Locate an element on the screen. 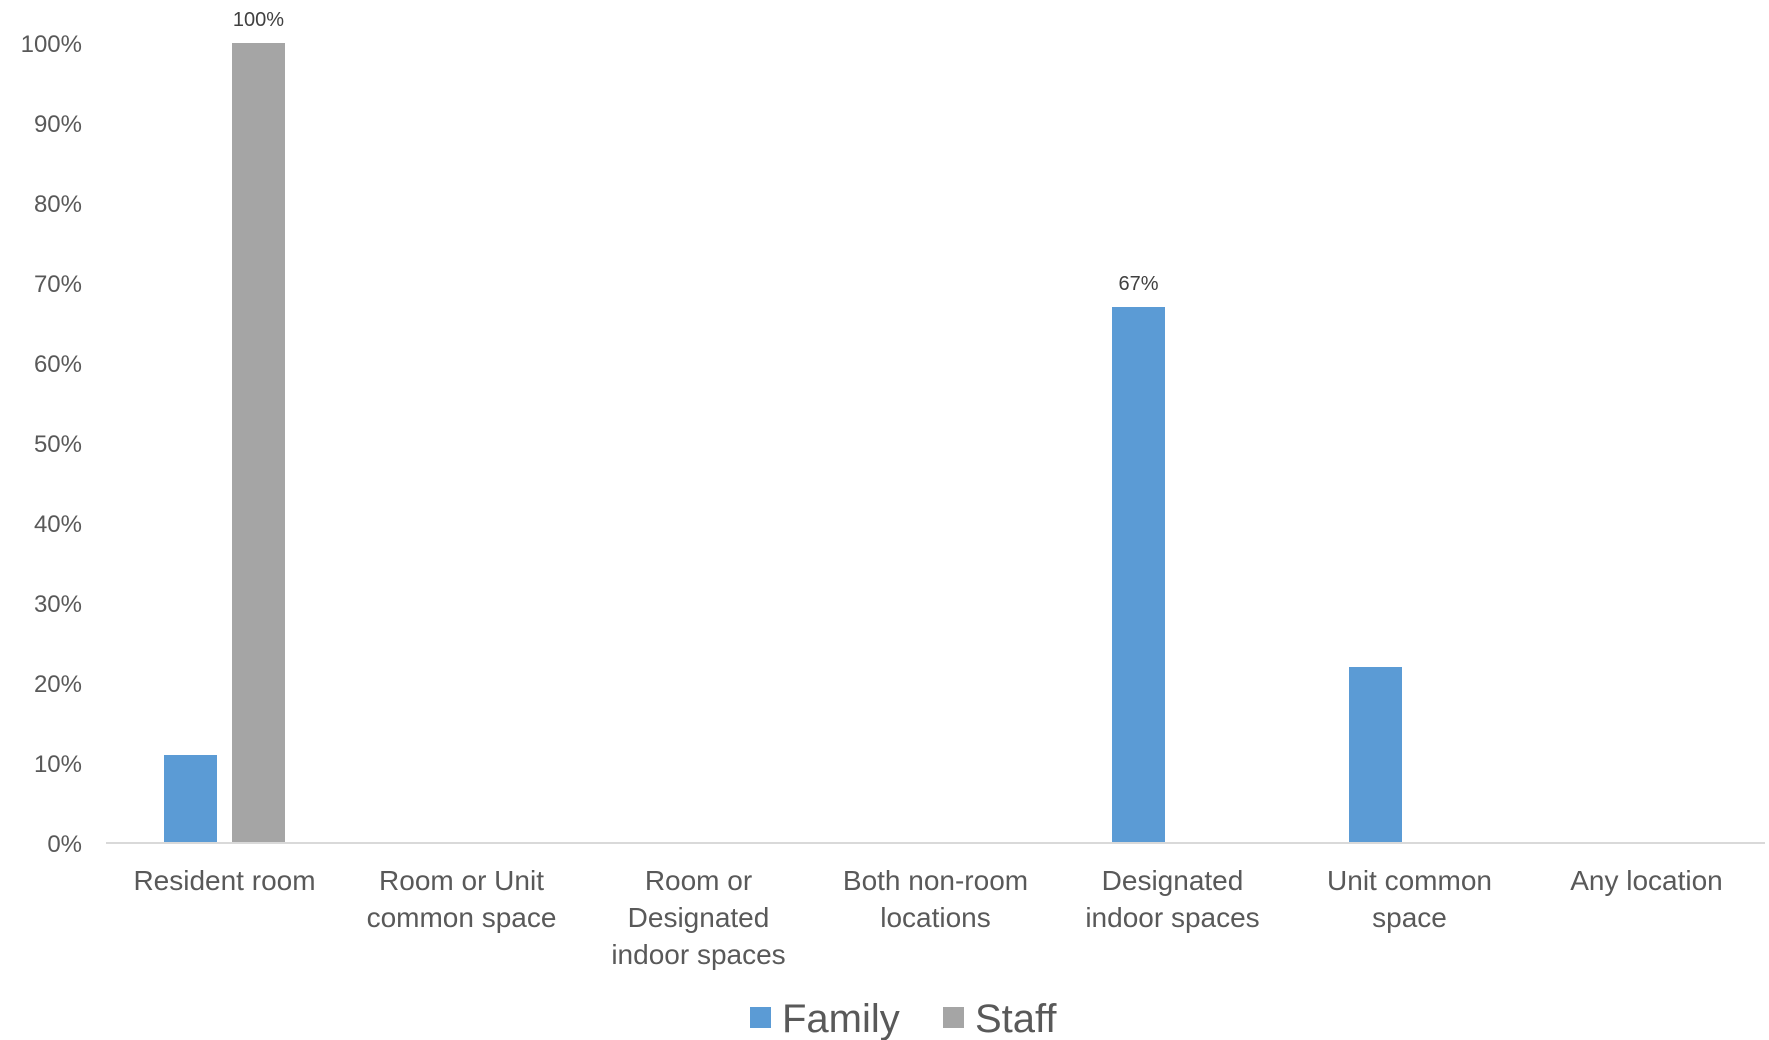 This screenshot has height=1040, width=1769. y-tick-label: 100% is located at coordinates (51, 44).